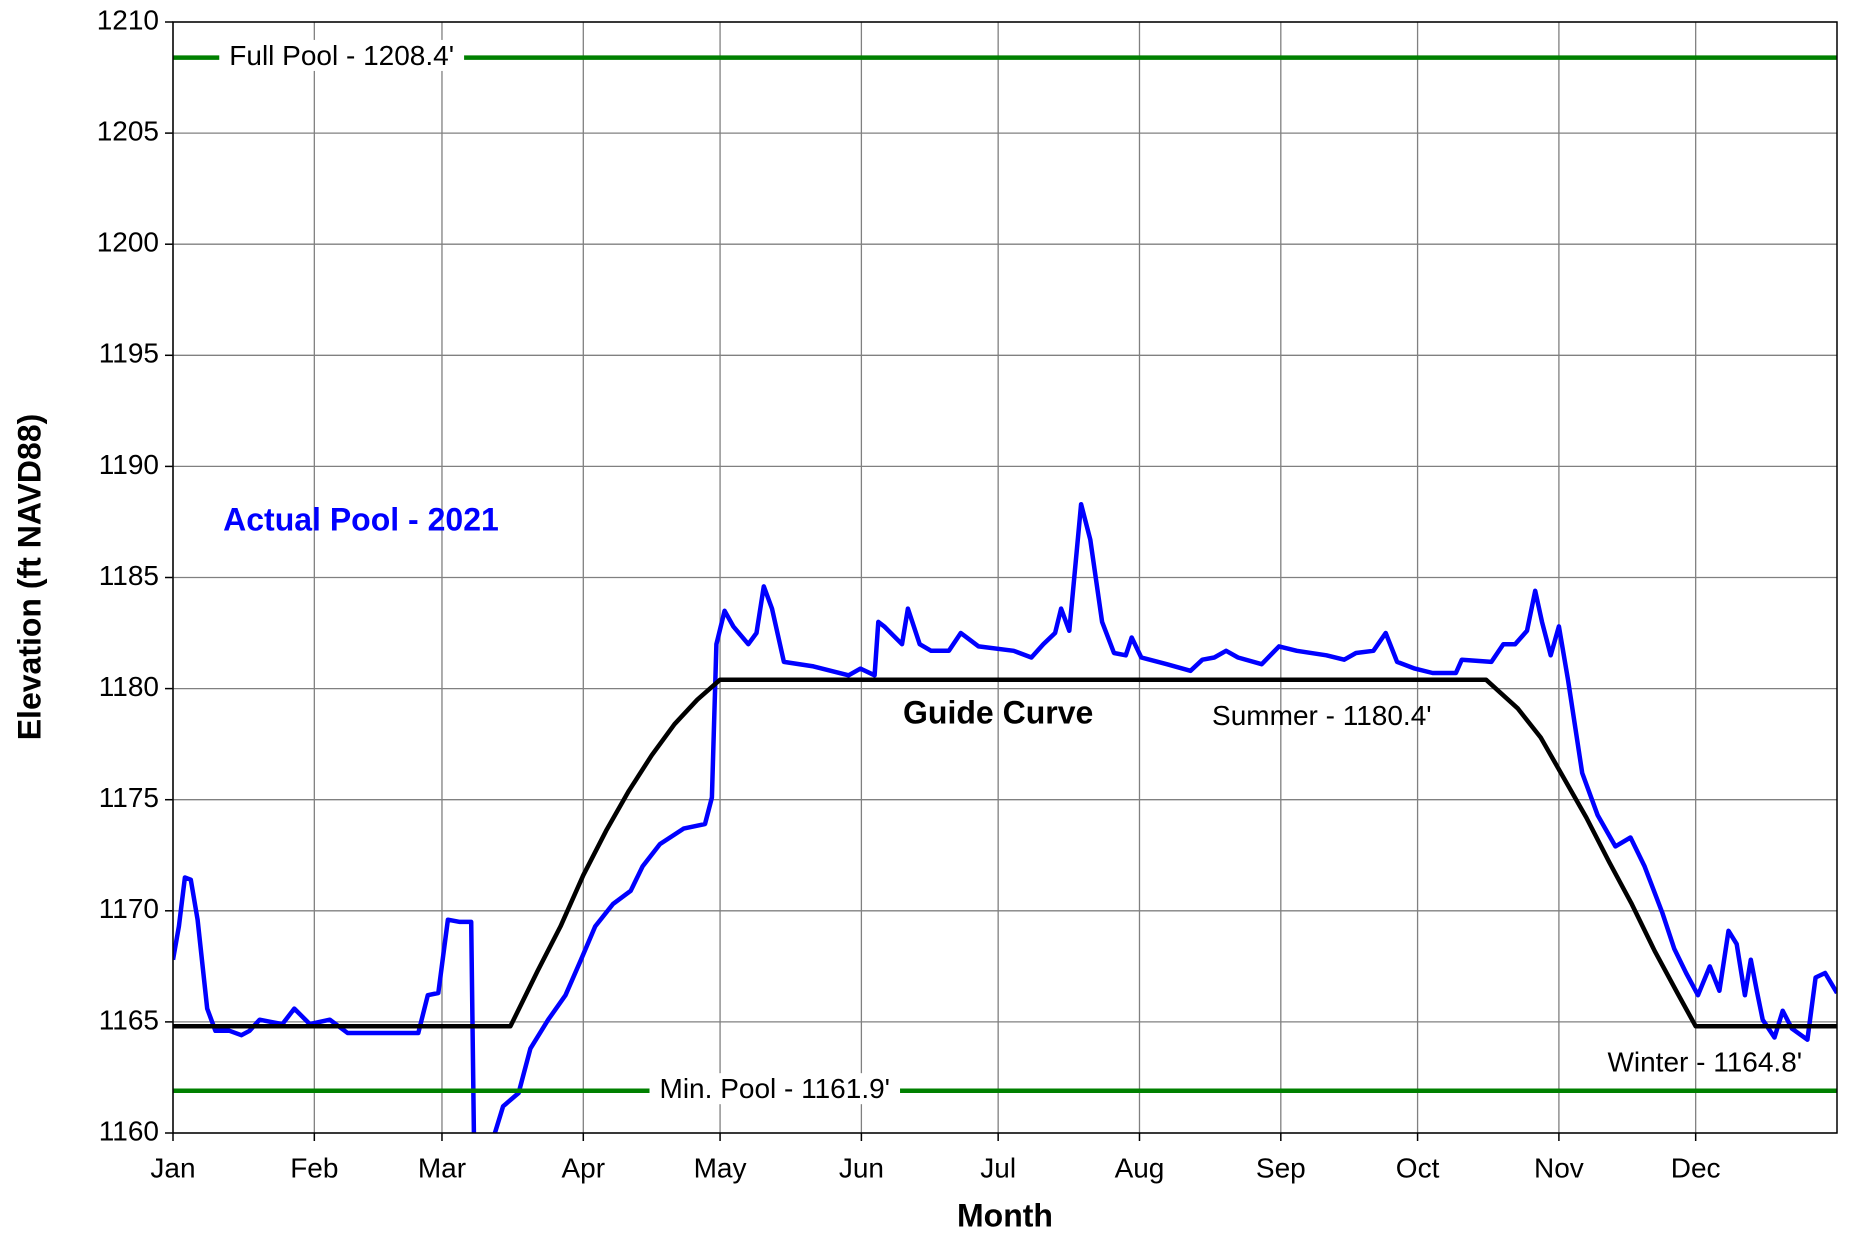 The image size is (1849, 1241). I want to click on y-tick-label: 1160, so click(129, 1130).